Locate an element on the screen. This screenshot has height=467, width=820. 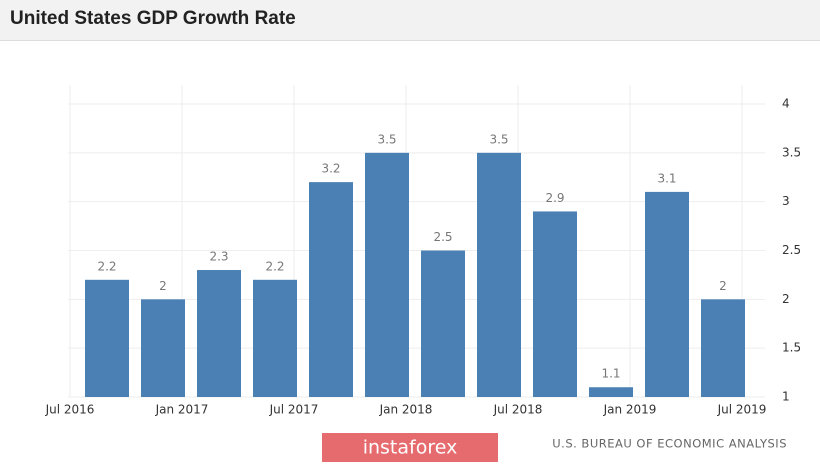
source: U.S. BUREAU OF ECONOMIC ANALYSIS is located at coordinates (669, 444).